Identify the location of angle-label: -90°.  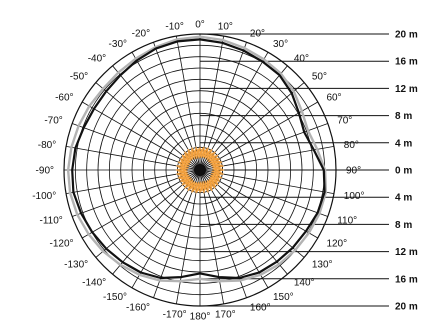
(45, 171).